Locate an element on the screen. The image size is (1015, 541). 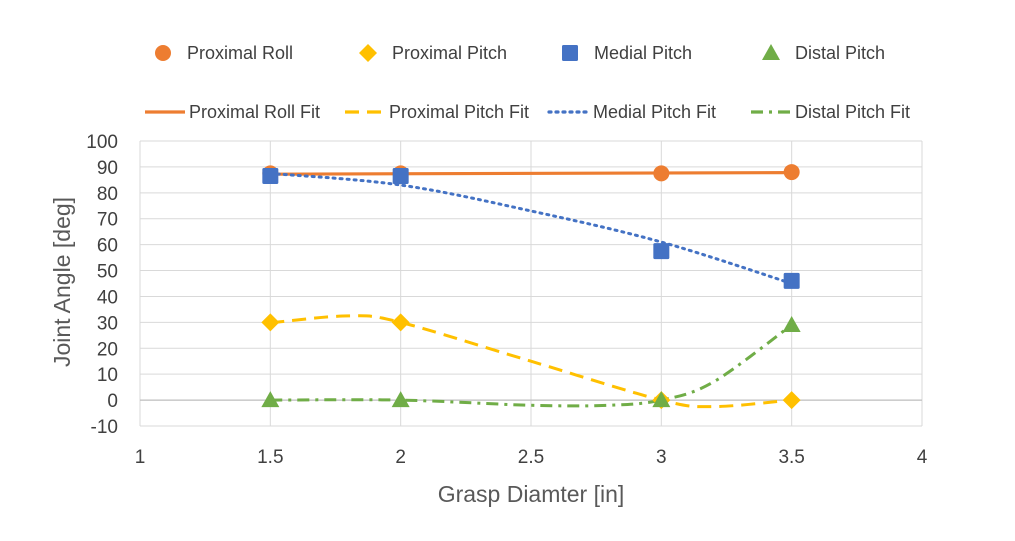
x-tick-label: 4 is located at coordinates (922, 457).